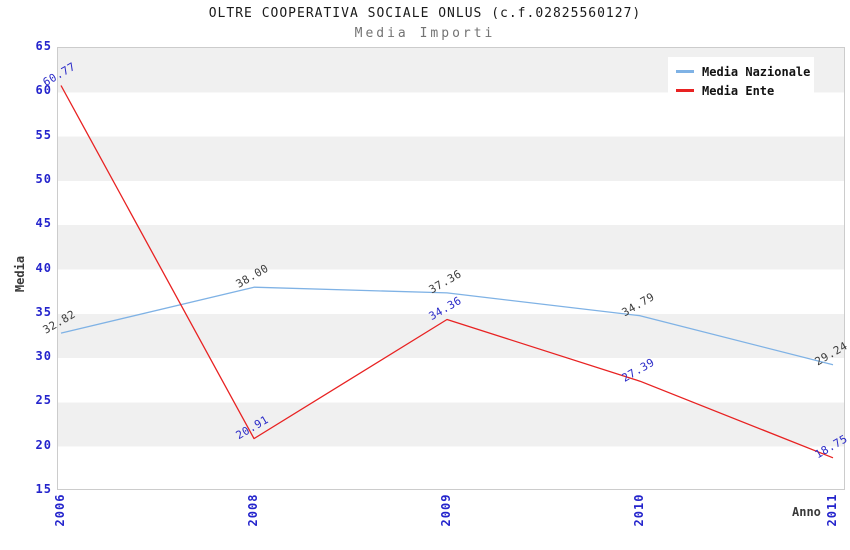  I want to click on legend-item-media-nazionale: Media Nazionale, so click(743, 71).